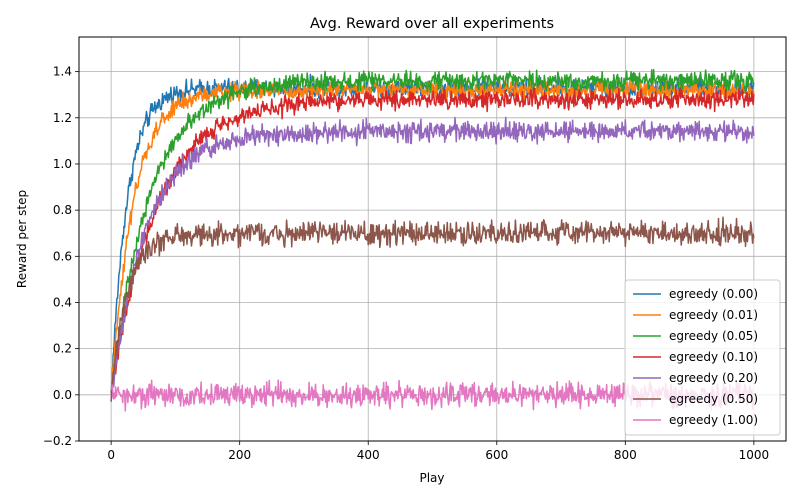 This screenshot has width=800, height=500. I want to click on legend-label: egreedy (0.50), so click(713, 399).